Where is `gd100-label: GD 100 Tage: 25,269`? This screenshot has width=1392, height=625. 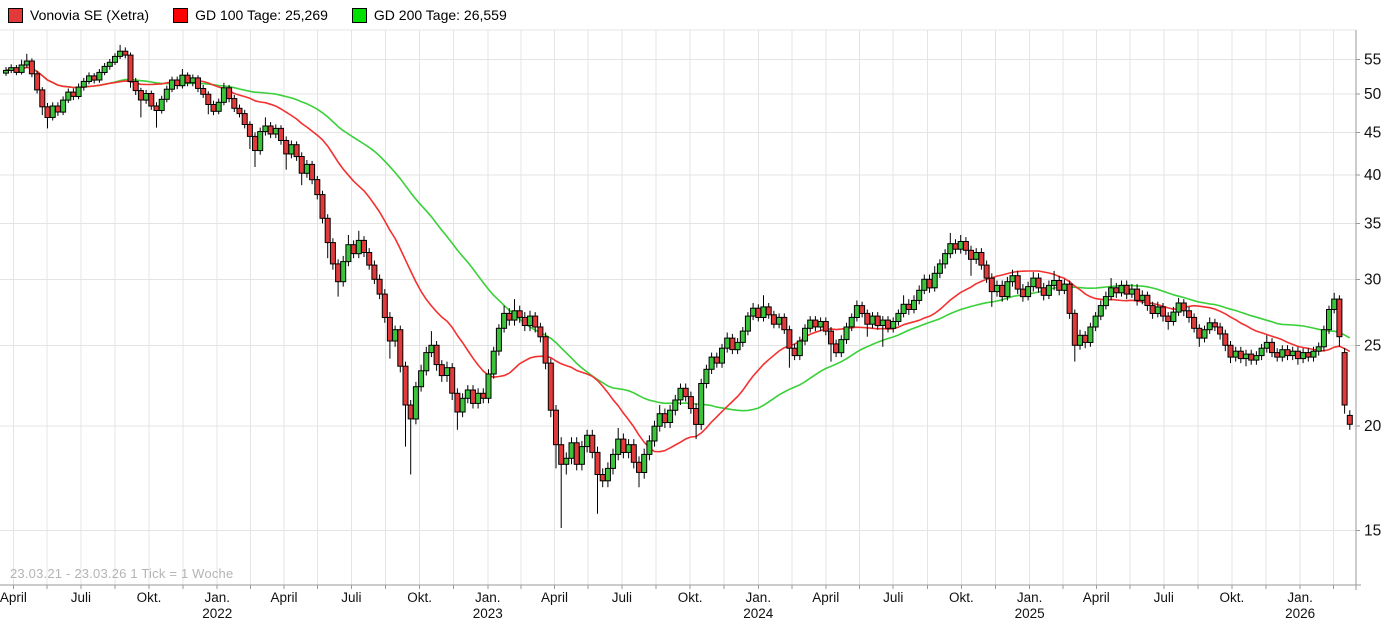 gd100-label: GD 100 Tage: 25,269 is located at coordinates (261, 15).